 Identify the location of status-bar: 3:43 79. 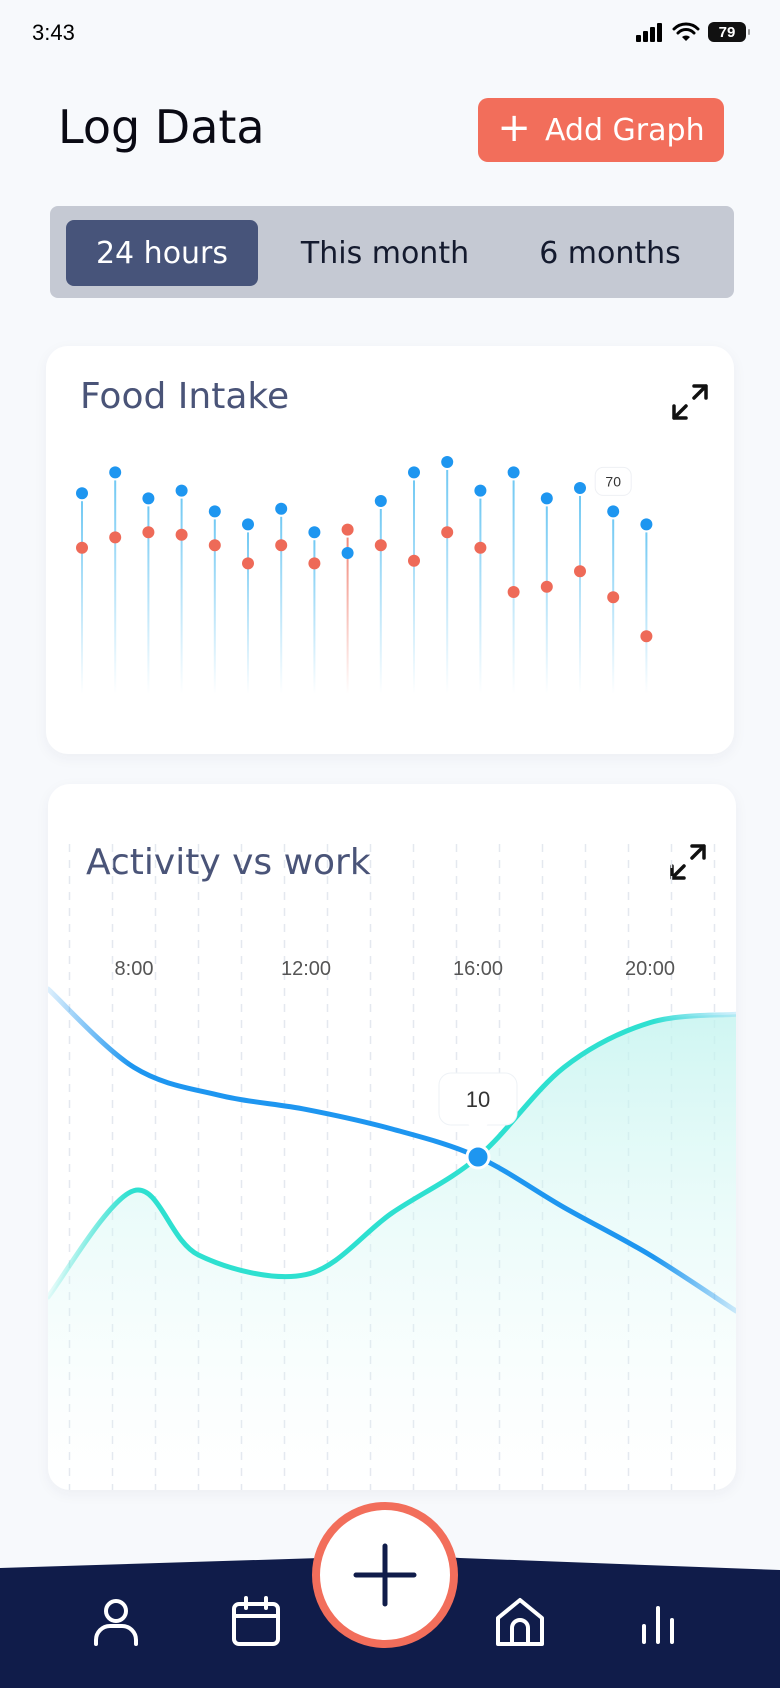
(390, 33).